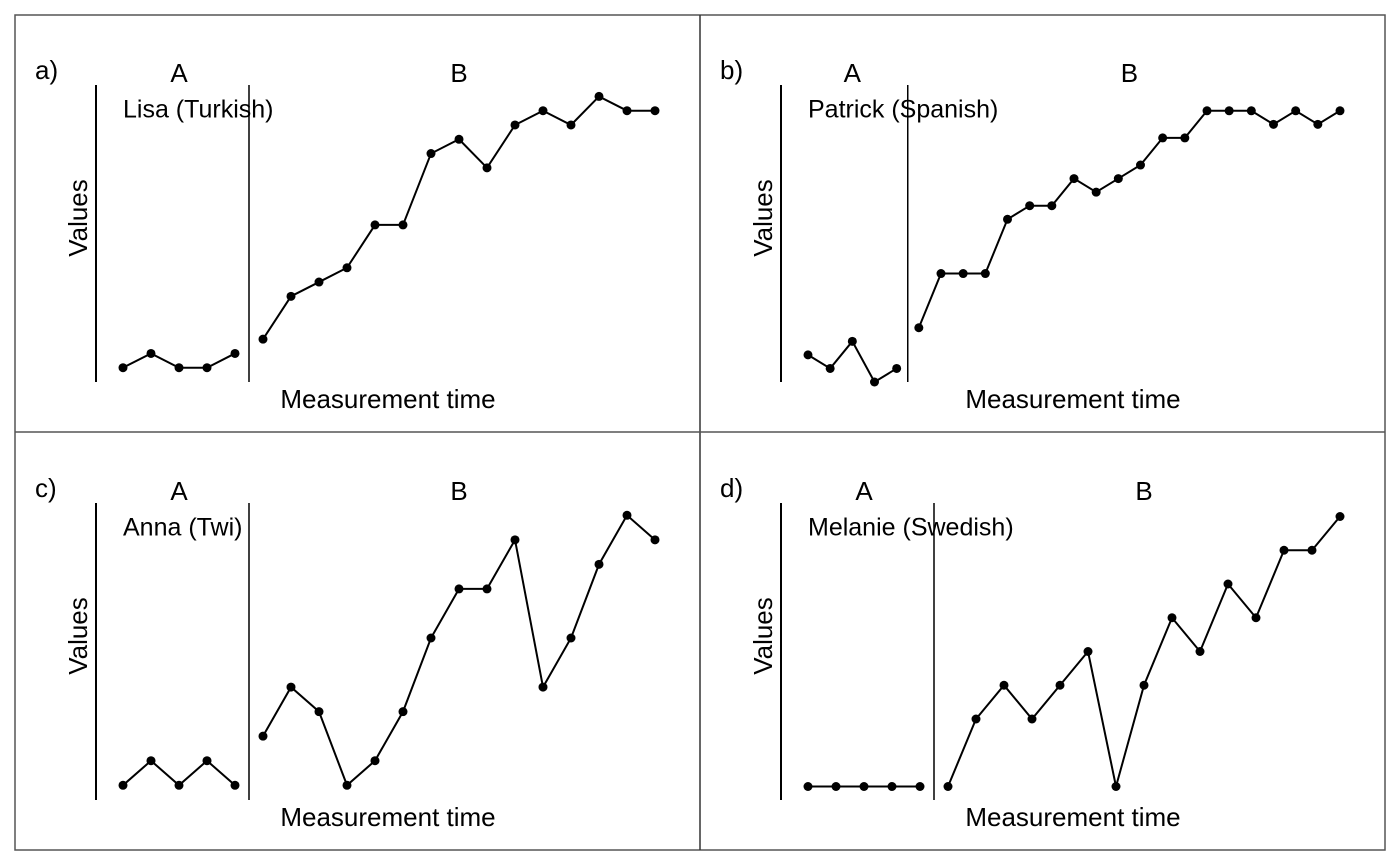 The height and width of the screenshot is (865, 1400). I want to click on panel-subtitle: Lisa (Turkish), so click(198, 110).